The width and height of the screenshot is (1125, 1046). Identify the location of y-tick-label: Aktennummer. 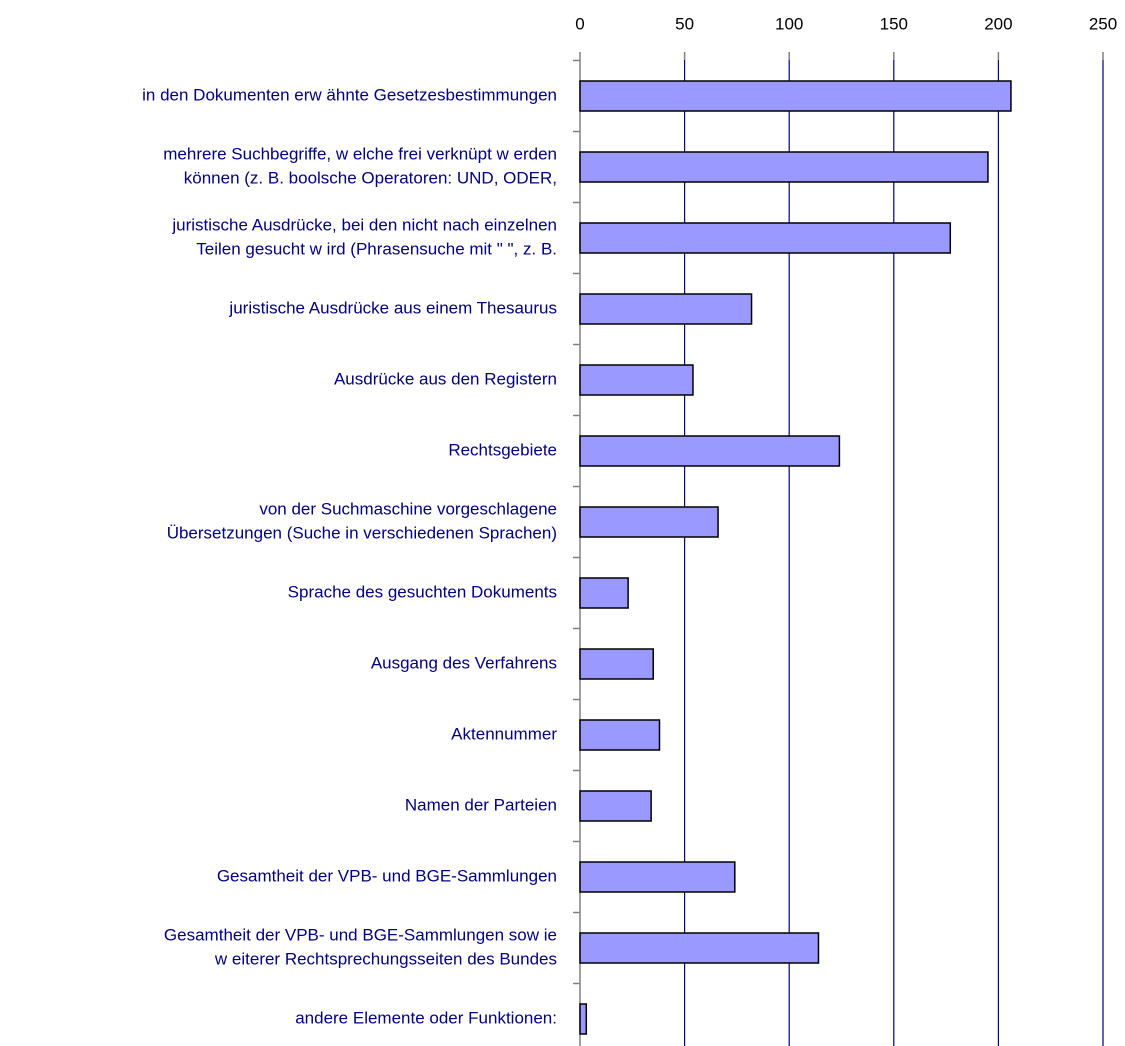
(504, 733).